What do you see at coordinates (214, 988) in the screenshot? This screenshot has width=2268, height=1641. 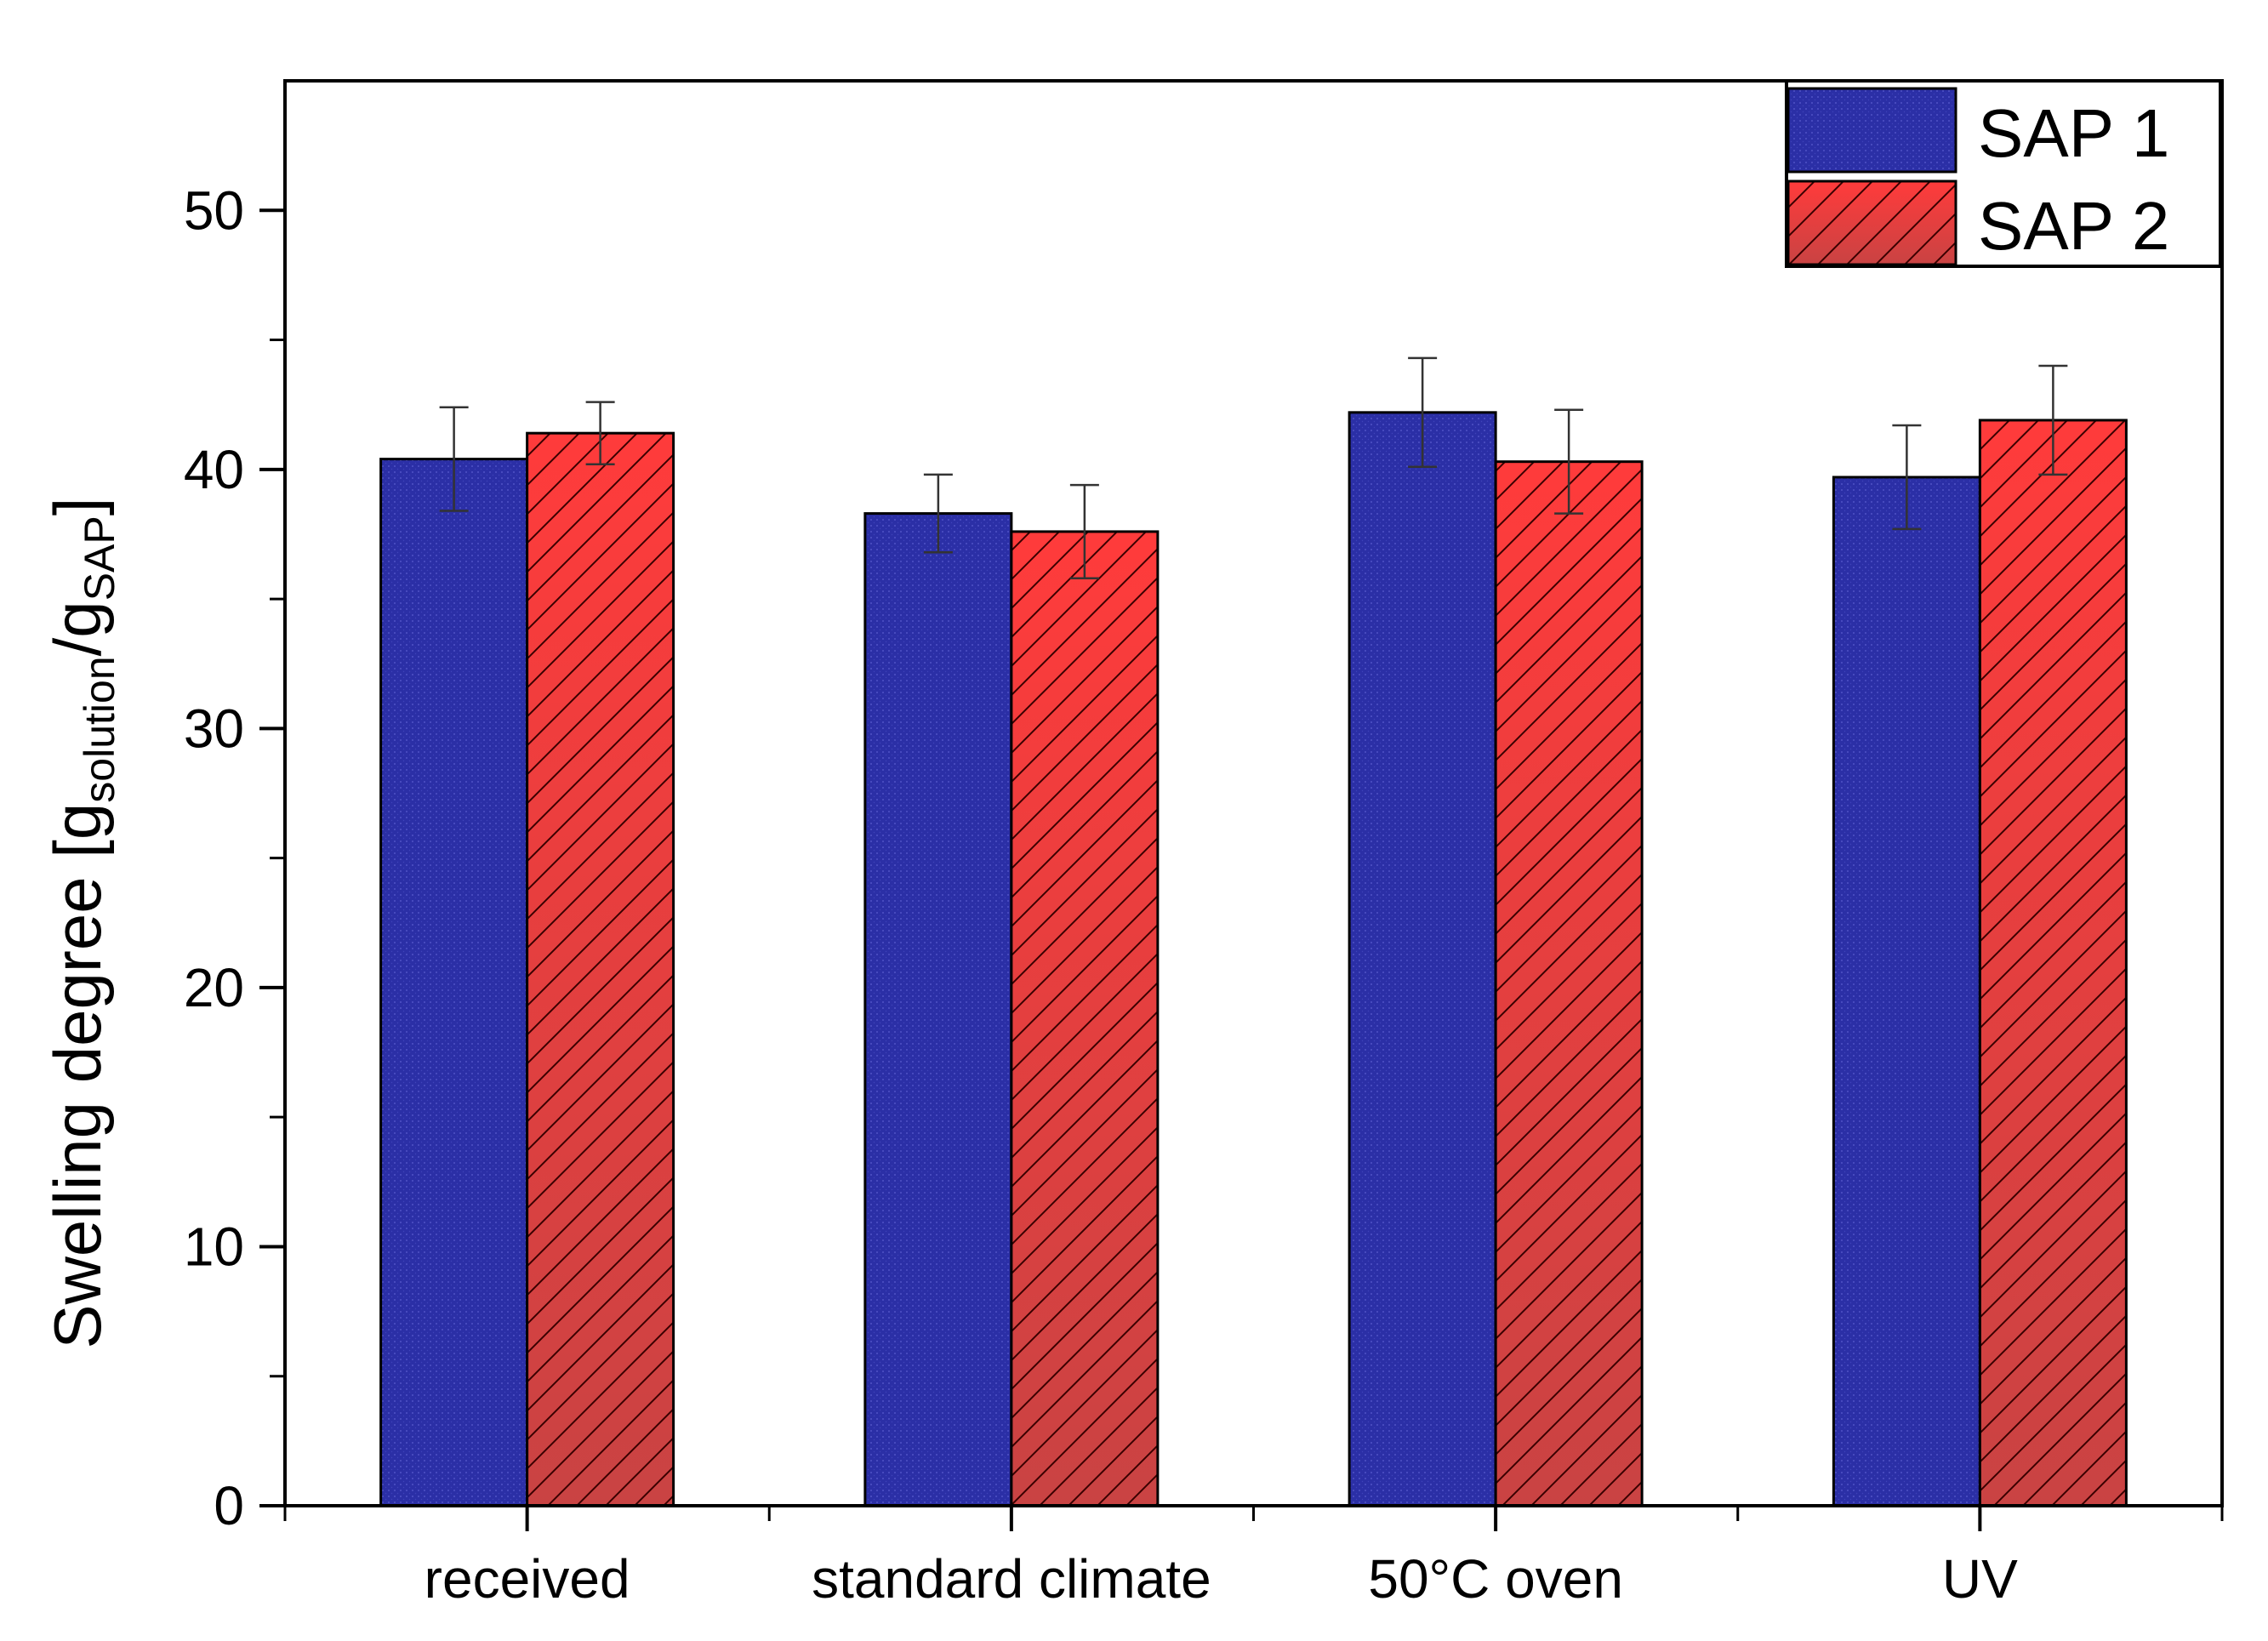 I see `y-tick-label: 20` at bounding box center [214, 988].